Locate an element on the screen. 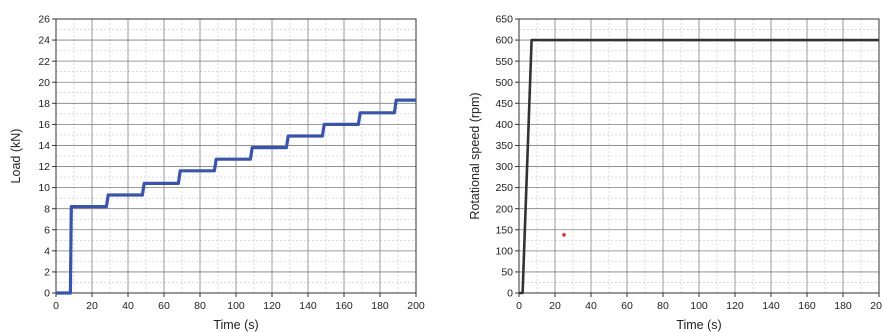 This screenshot has width=882, height=332. y-tick-label: 650 is located at coordinates (504, 20).